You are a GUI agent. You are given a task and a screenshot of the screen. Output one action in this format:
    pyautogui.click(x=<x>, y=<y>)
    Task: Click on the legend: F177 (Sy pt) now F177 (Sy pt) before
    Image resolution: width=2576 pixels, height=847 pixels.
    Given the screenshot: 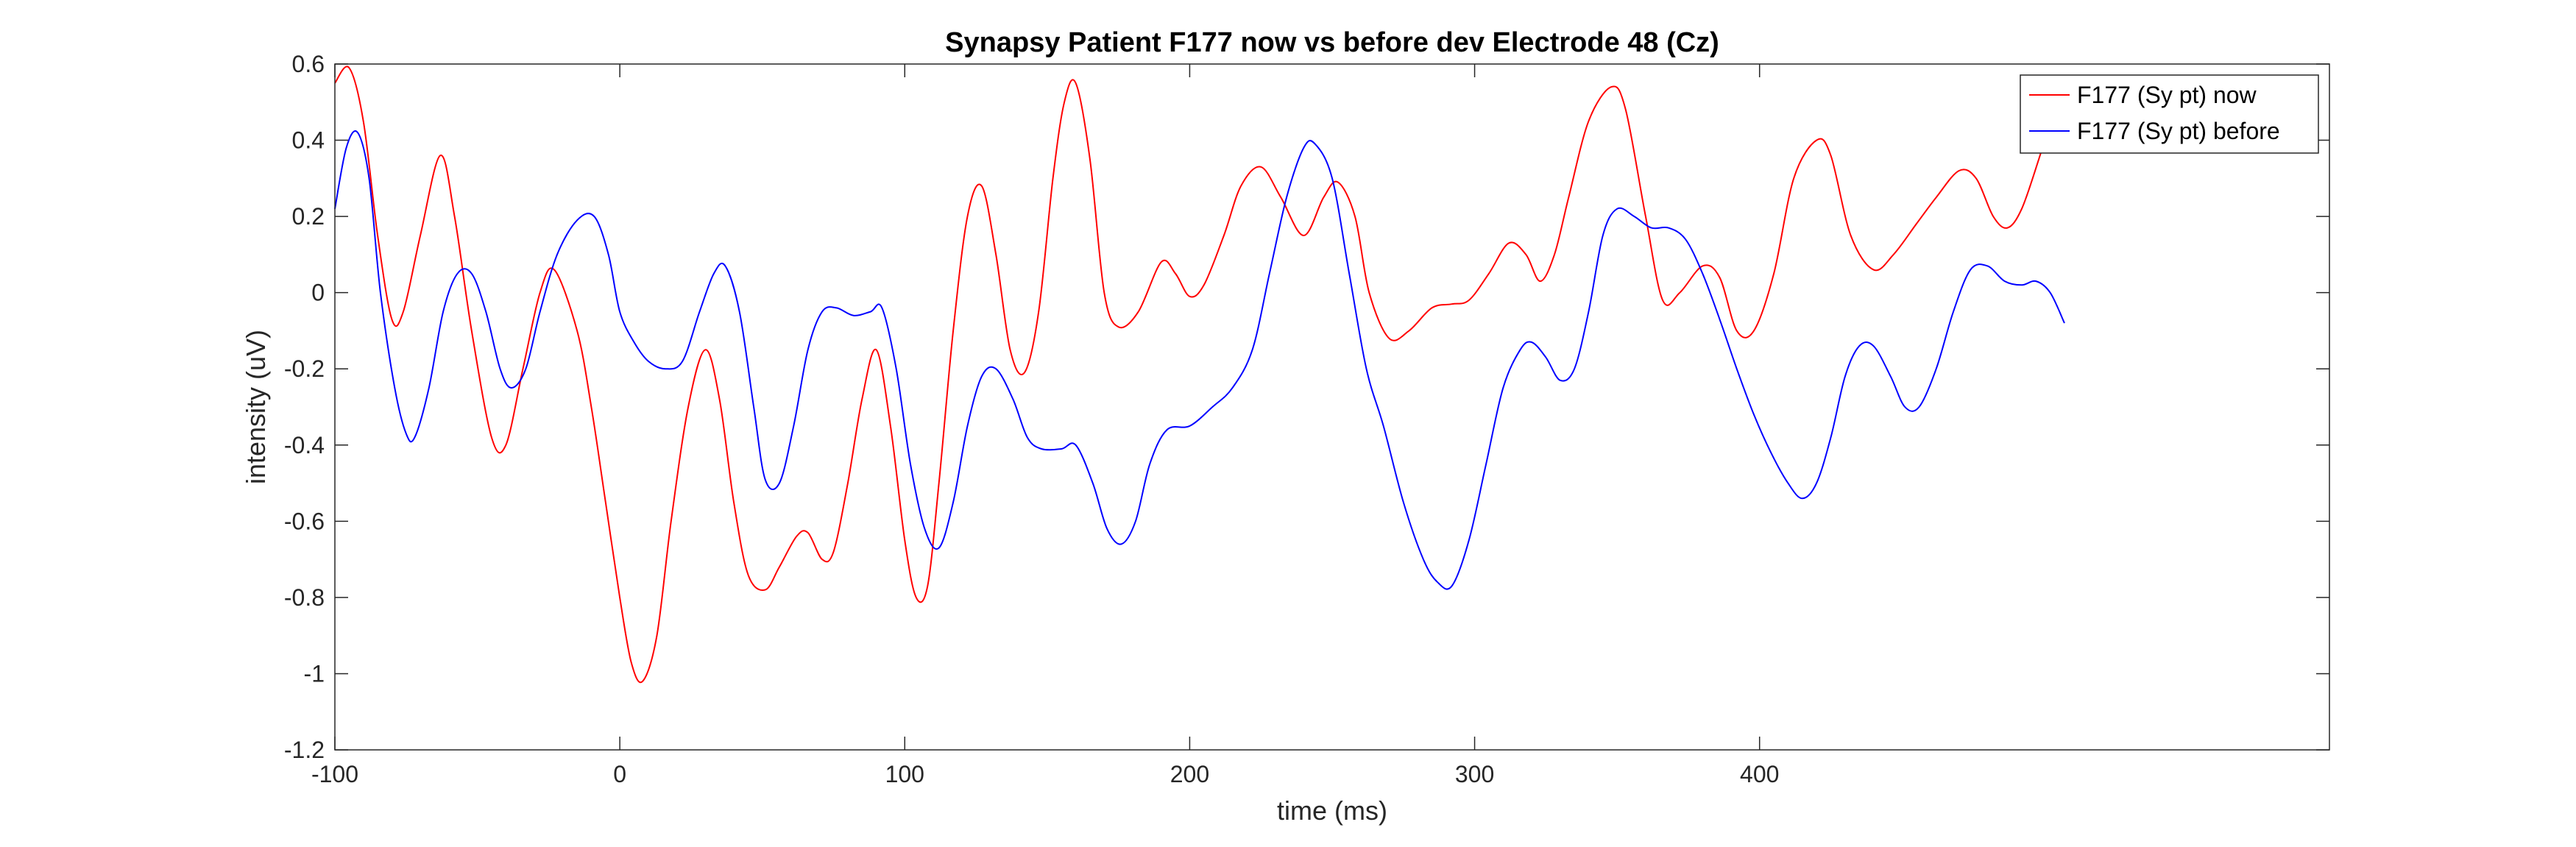 What is the action you would take?
    pyautogui.click(x=2169, y=114)
    